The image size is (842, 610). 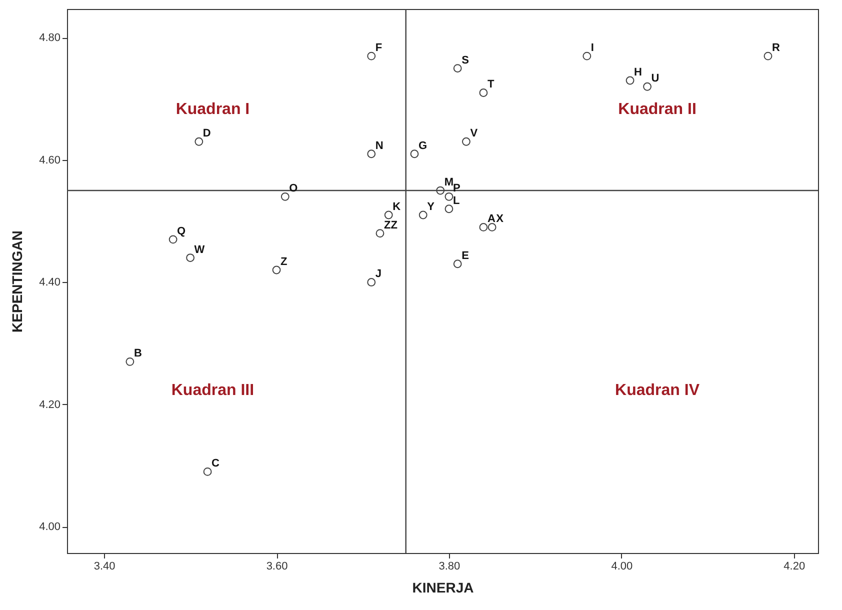 I want to click on data-label: A, so click(x=491, y=219).